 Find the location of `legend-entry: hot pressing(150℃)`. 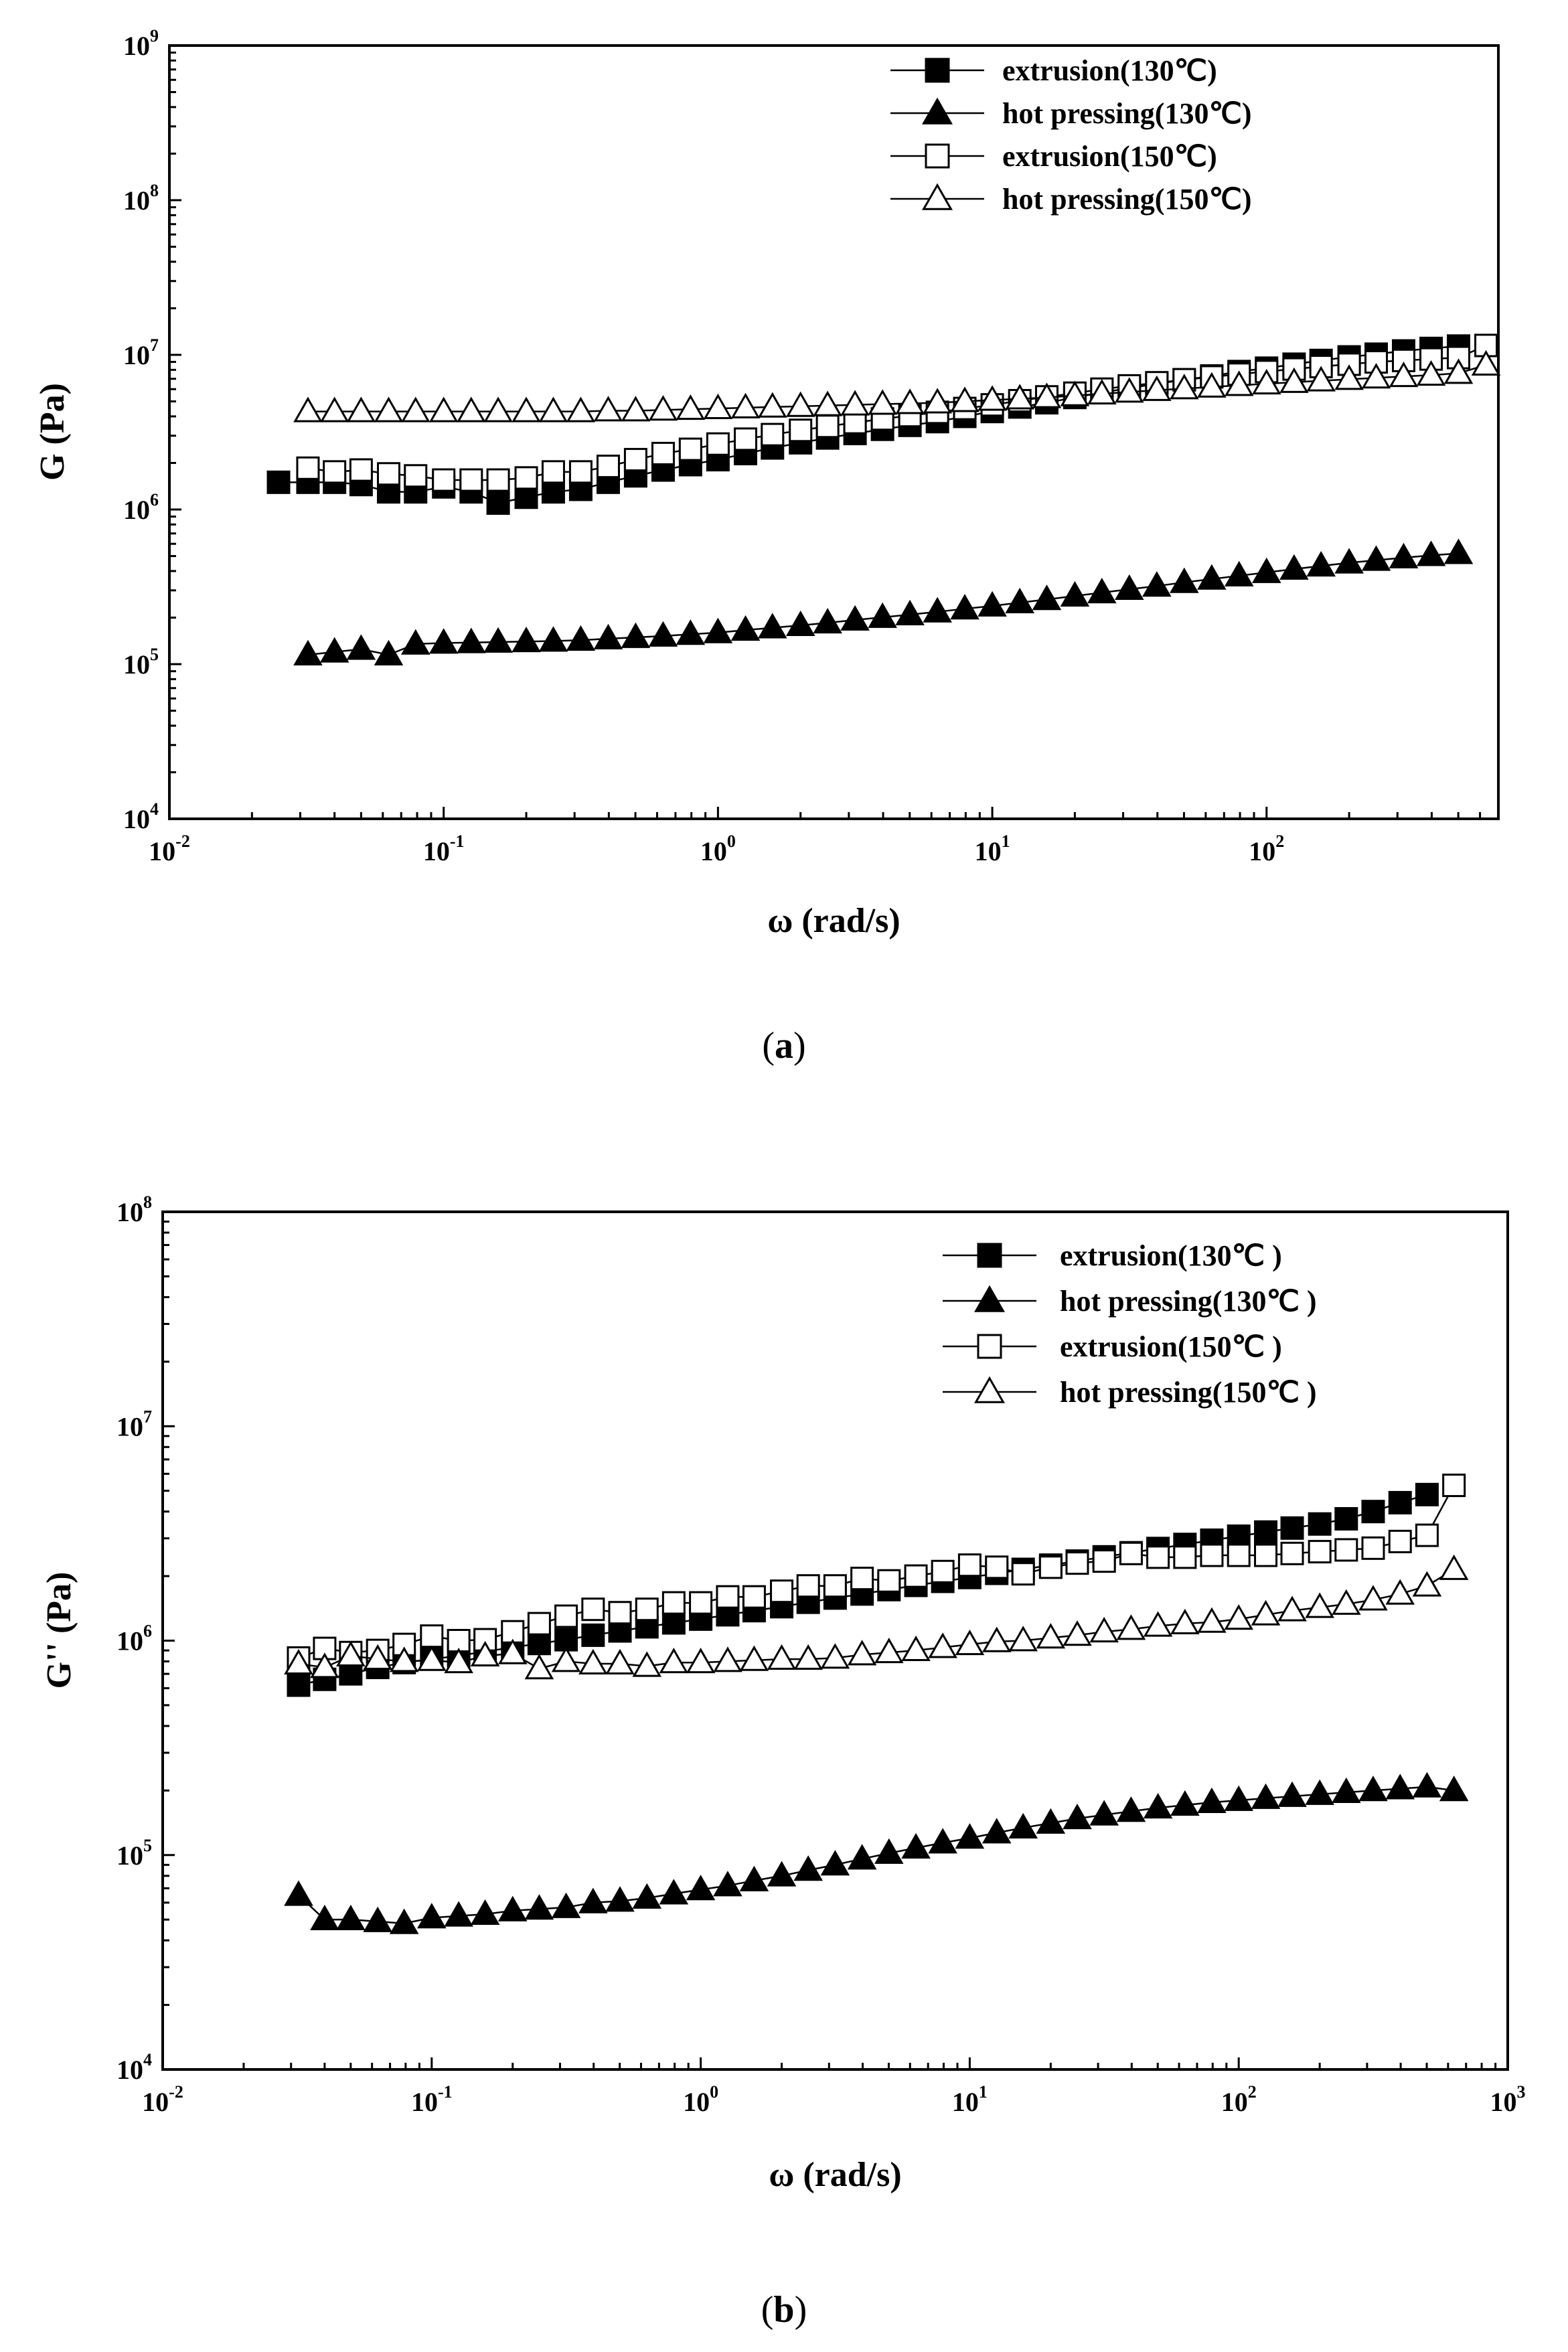

legend-entry: hot pressing(150℃) is located at coordinates (1071, 199).